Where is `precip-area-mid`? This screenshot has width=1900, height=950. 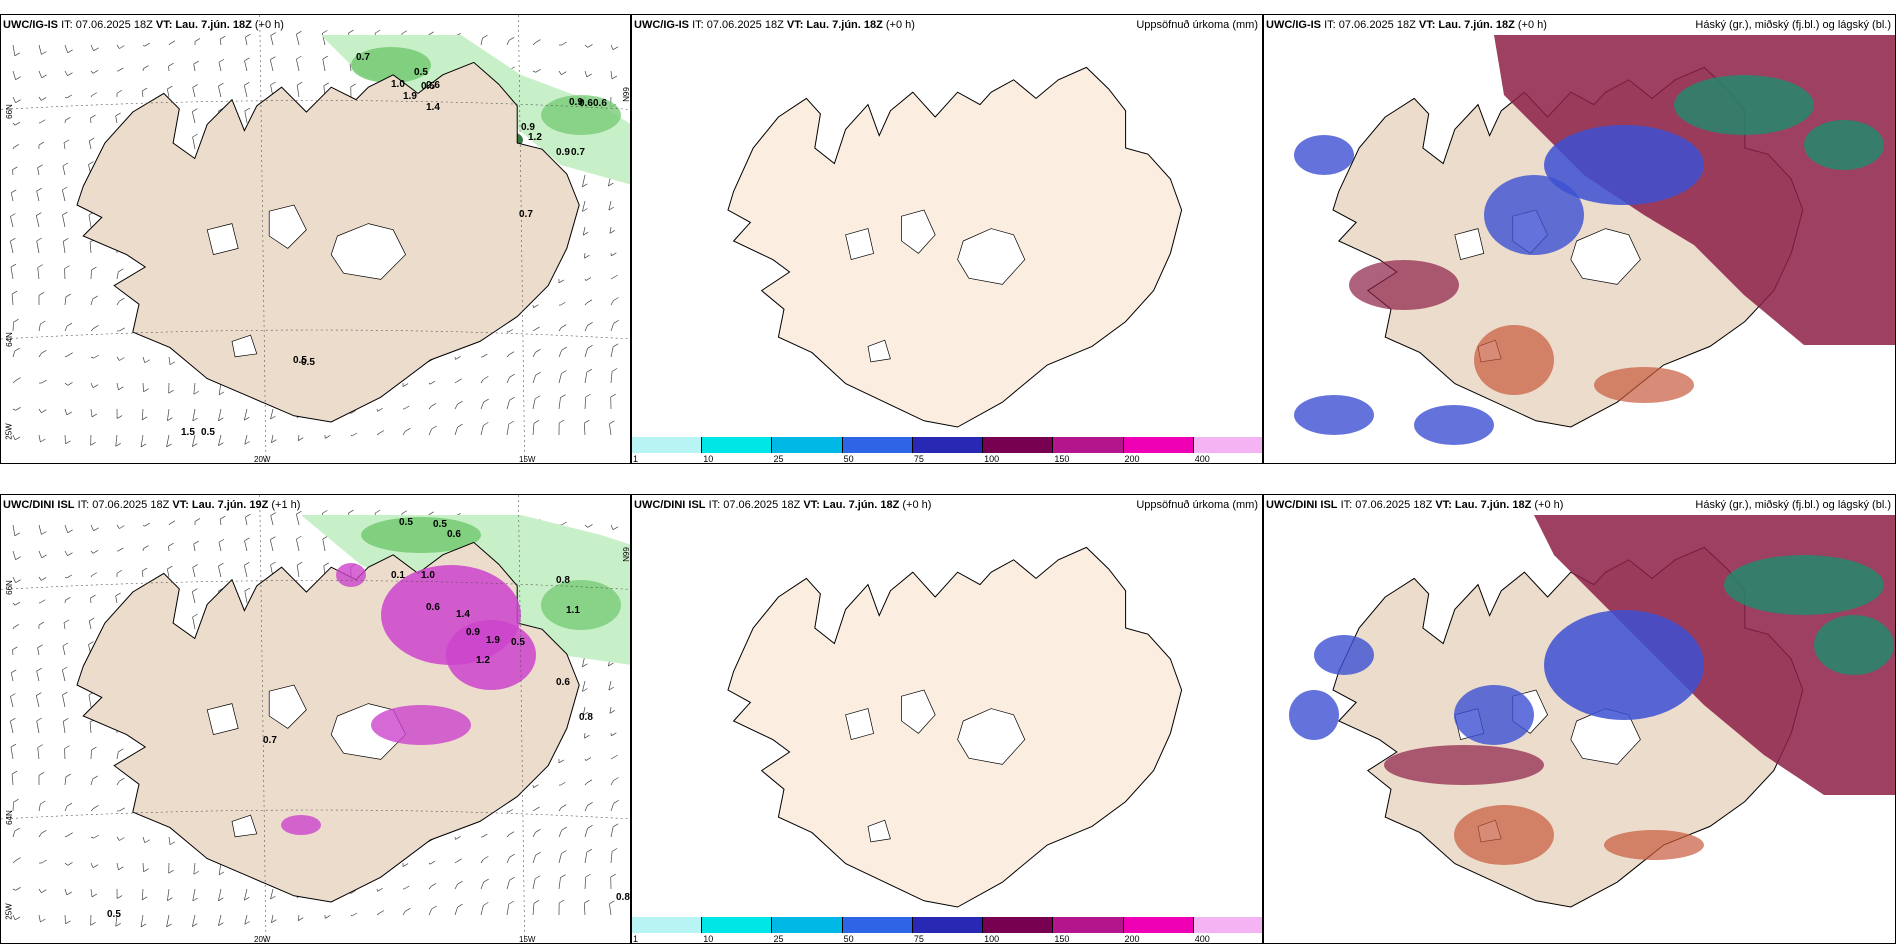 precip-area-mid is located at coordinates (391, 65).